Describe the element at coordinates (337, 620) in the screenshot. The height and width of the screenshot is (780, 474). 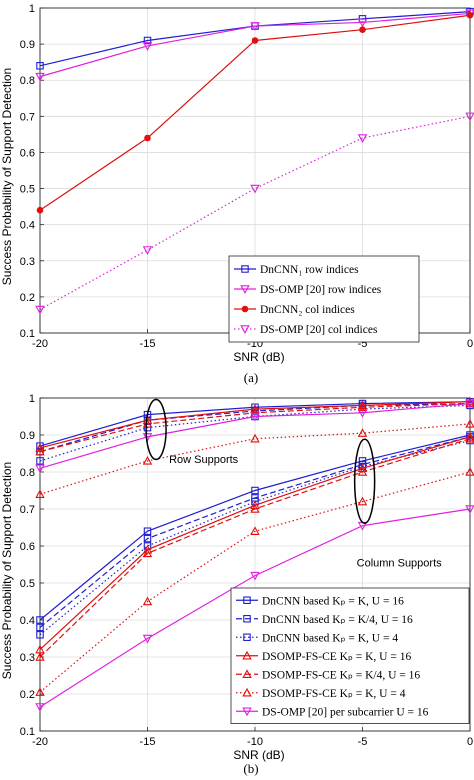
I see `legend-entry: DnCNN based Kₚ = K/4, U = 16` at that location.